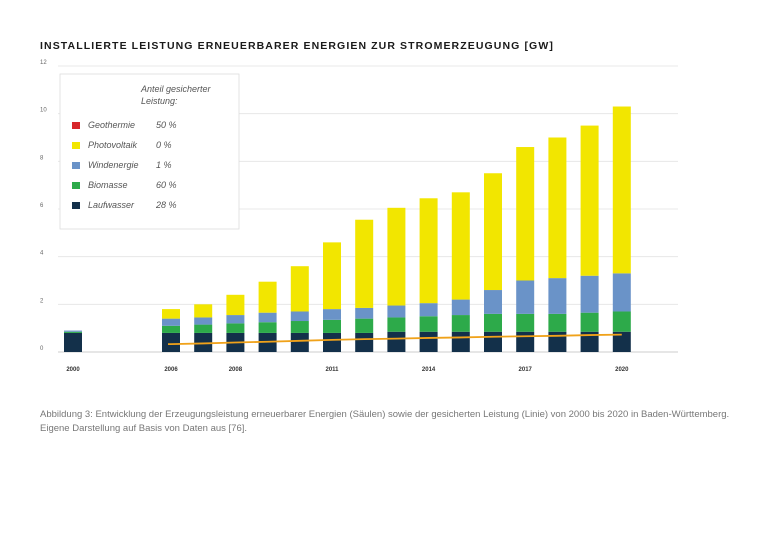 The image size is (760, 537). I want to click on bar-photovoltaik-2011, so click(332, 276).